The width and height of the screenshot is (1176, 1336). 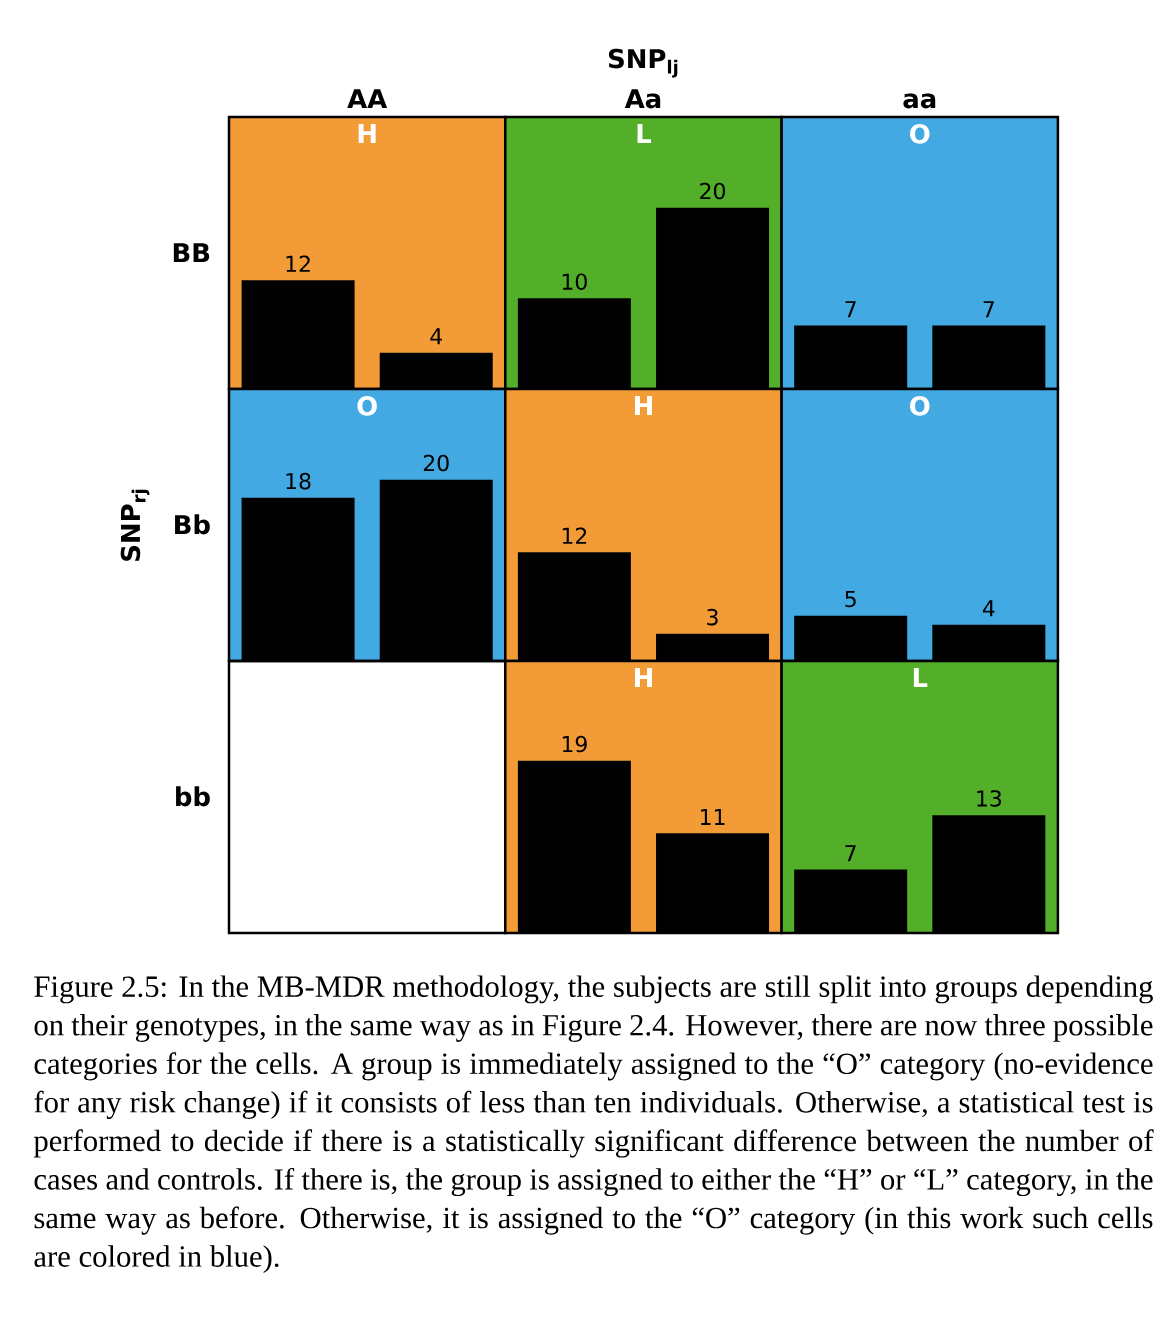 What do you see at coordinates (574, 281) in the screenshot?
I see `data-label: 10` at bounding box center [574, 281].